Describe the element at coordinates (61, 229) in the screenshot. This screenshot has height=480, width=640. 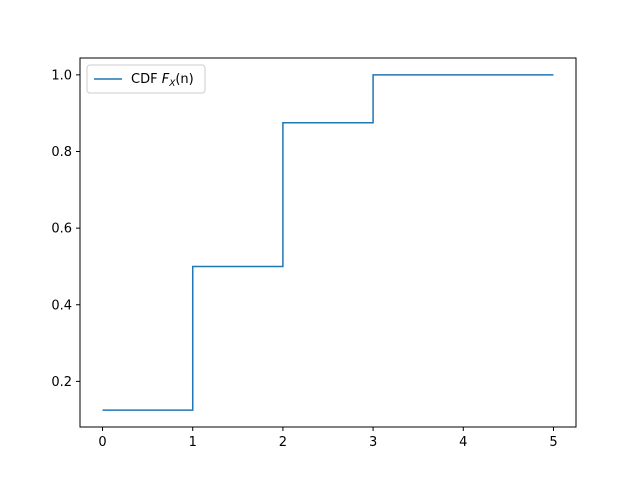
I see `y-tick-label: 0.6` at that location.